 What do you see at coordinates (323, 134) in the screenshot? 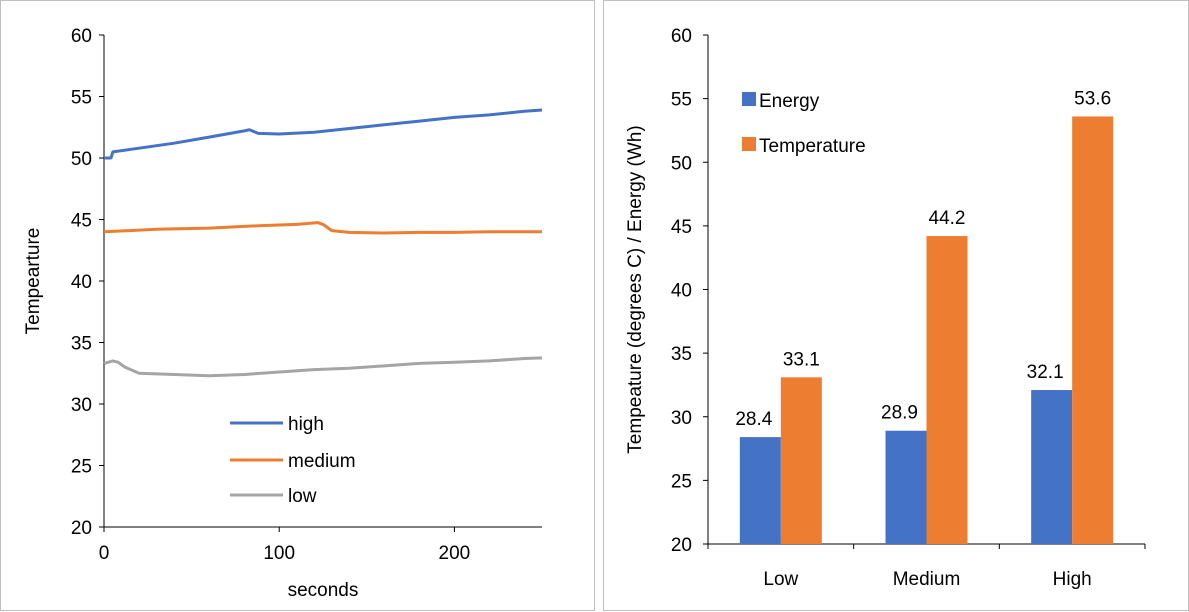
I see `series-line-high` at bounding box center [323, 134].